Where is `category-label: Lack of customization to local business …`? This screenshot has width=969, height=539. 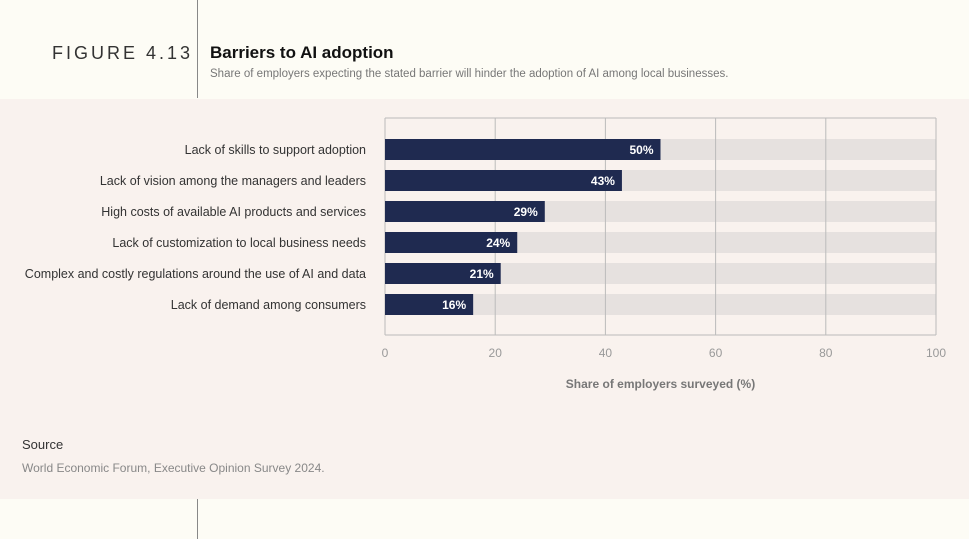 category-label: Lack of customization to local business … is located at coordinates (239, 243).